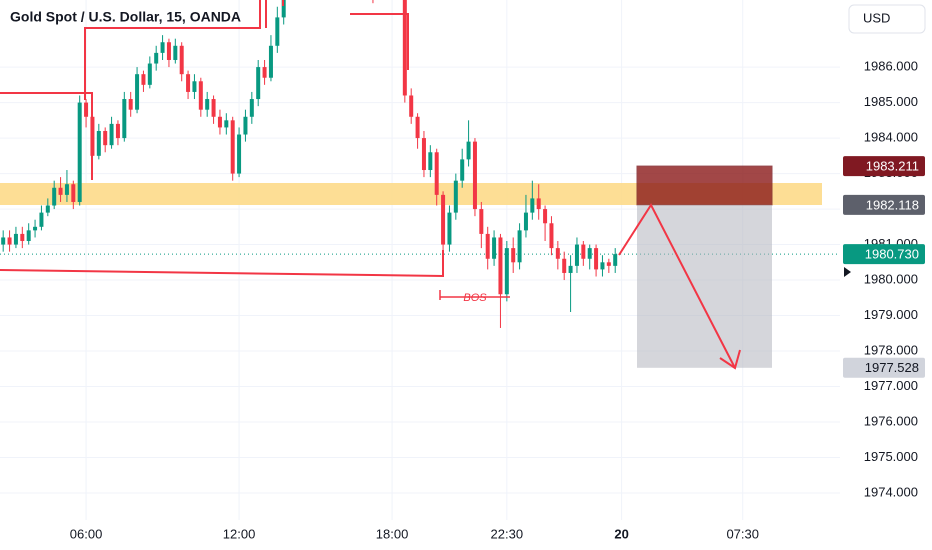 The height and width of the screenshot is (550, 932). Describe the element at coordinates (125, 17) in the screenshot. I see `chart-title: Gold Spot / U.S. Dollar, 15, OANDA` at that location.